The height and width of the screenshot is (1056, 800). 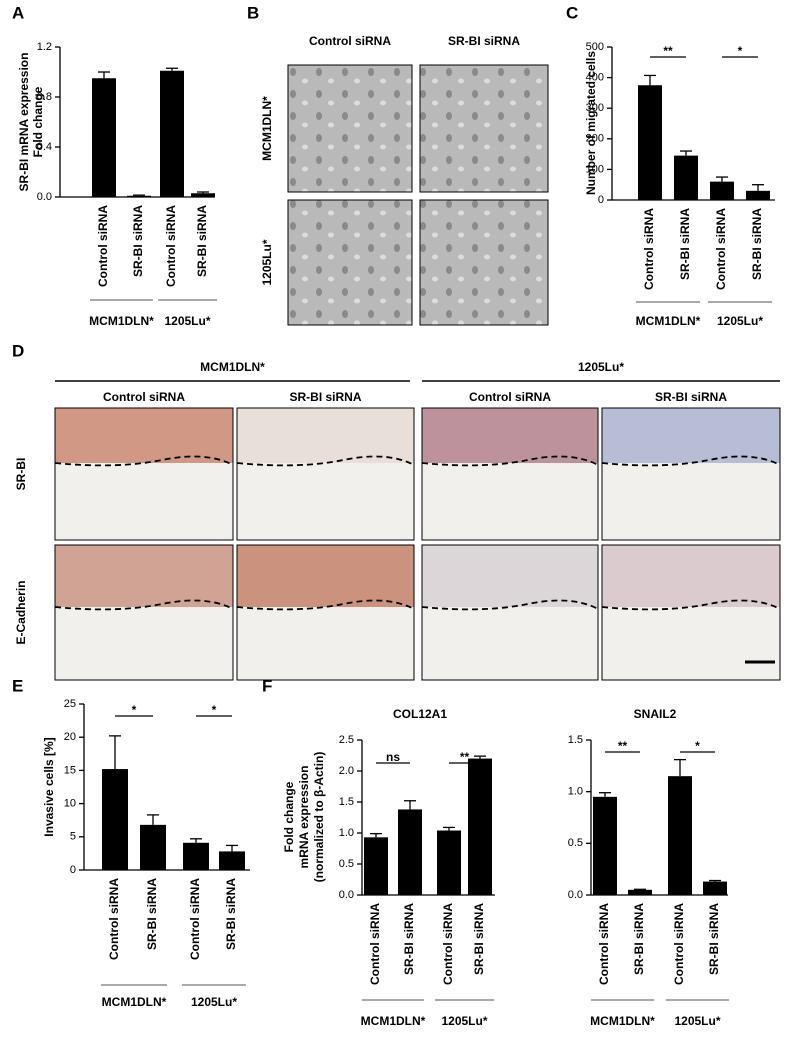 I want to click on y-tick-label: 300, so click(x=595, y=108).